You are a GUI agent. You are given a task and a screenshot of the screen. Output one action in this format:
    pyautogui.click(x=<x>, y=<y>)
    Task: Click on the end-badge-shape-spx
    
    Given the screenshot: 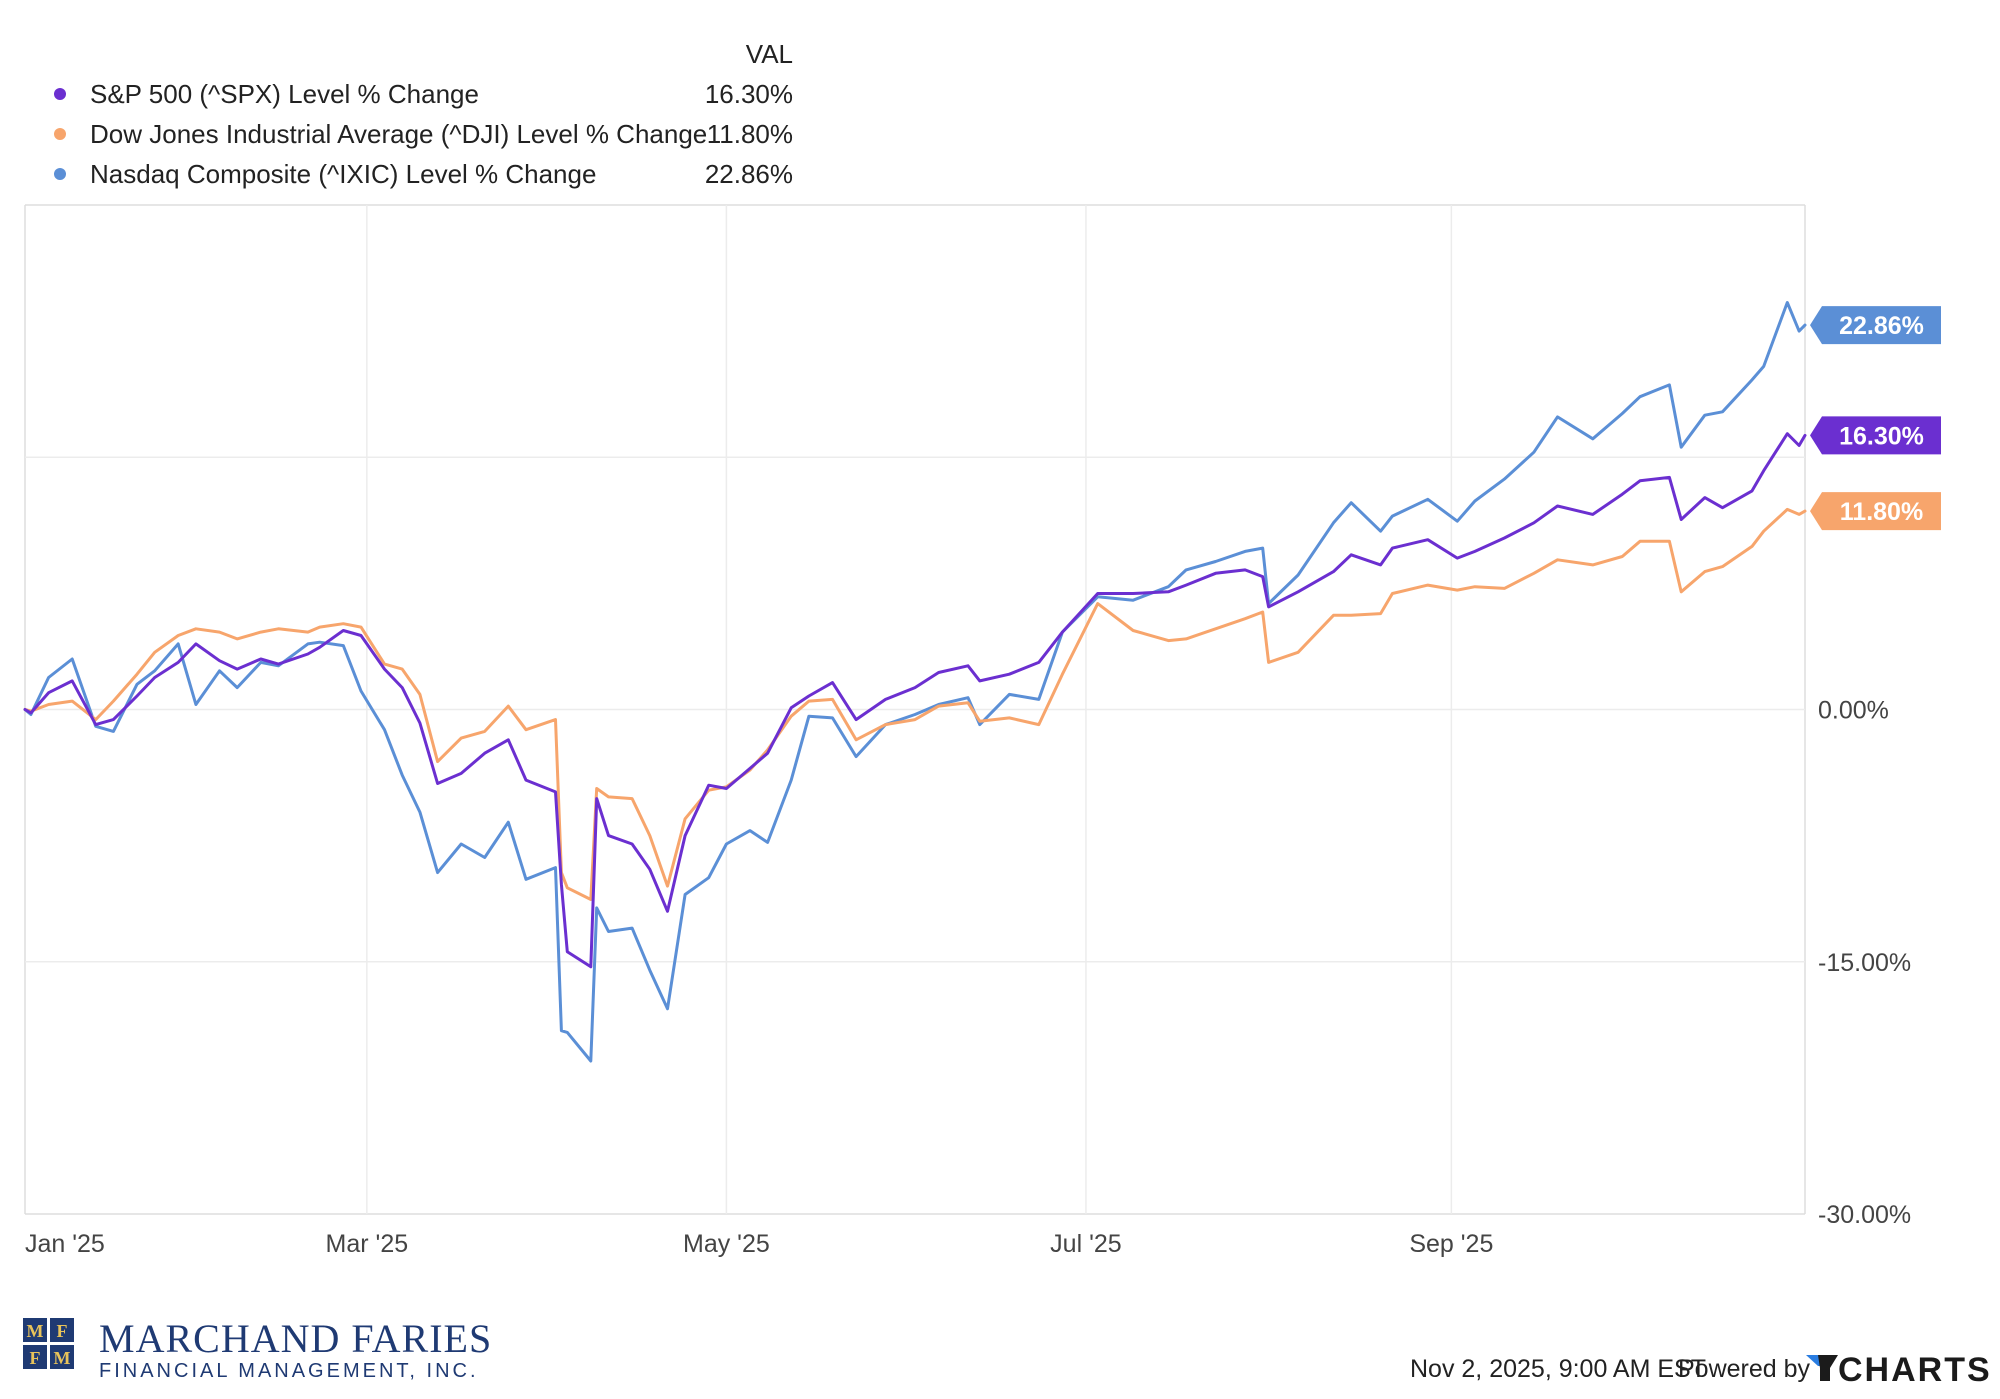 What is the action you would take?
    pyautogui.click(x=1875, y=435)
    